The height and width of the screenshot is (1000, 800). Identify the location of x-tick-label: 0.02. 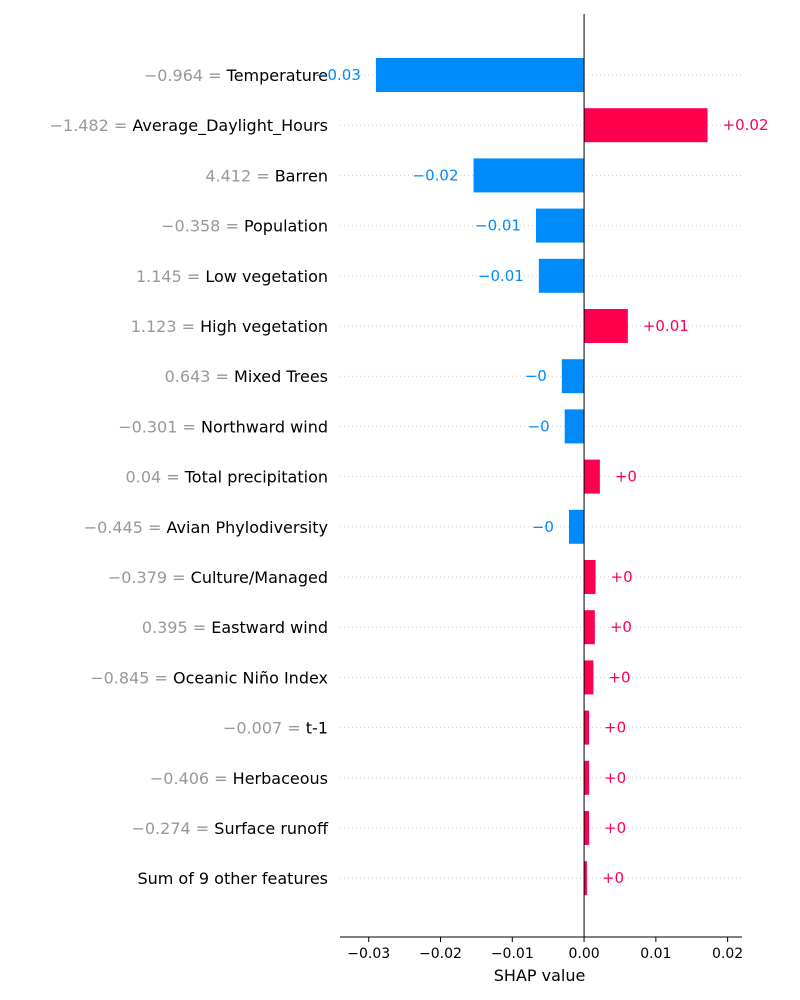
(727, 954).